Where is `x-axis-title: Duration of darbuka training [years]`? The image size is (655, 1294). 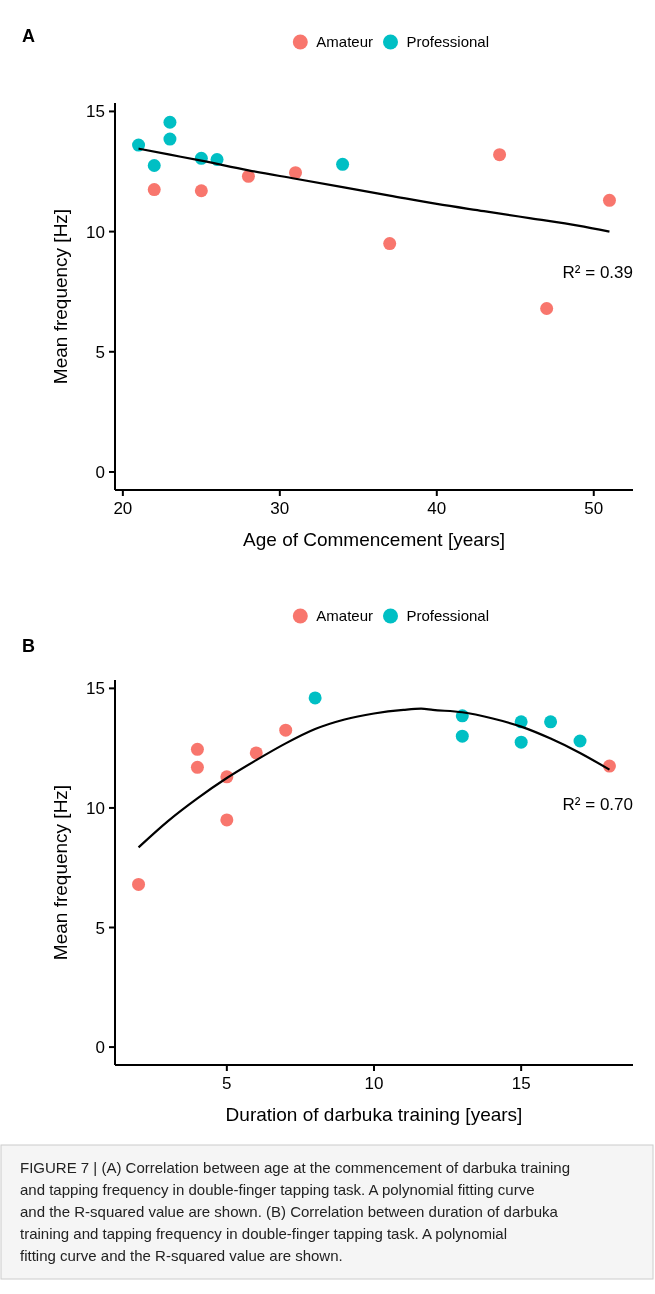
x-axis-title: Duration of darbuka training [years] is located at coordinates (374, 1114).